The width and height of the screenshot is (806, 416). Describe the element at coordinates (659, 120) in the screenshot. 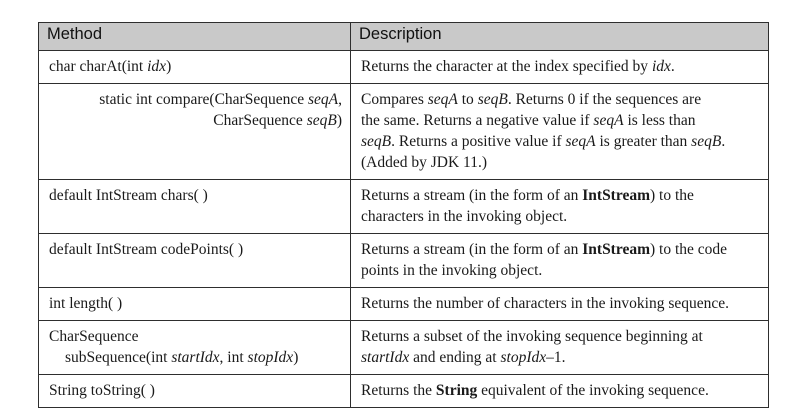

I see `description-text: is less than` at that location.